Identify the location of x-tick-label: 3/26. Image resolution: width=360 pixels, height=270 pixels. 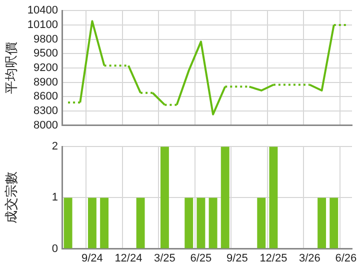
(309, 258).